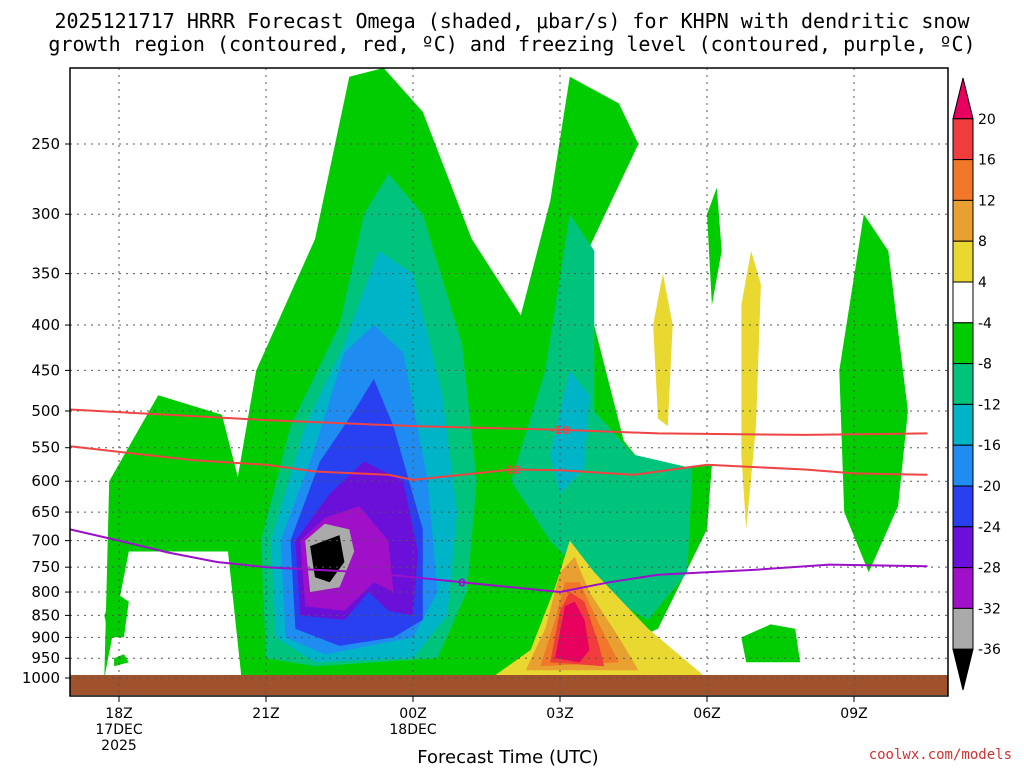  I want to click on x-tick-label-18-2: 2025, so click(119, 746).